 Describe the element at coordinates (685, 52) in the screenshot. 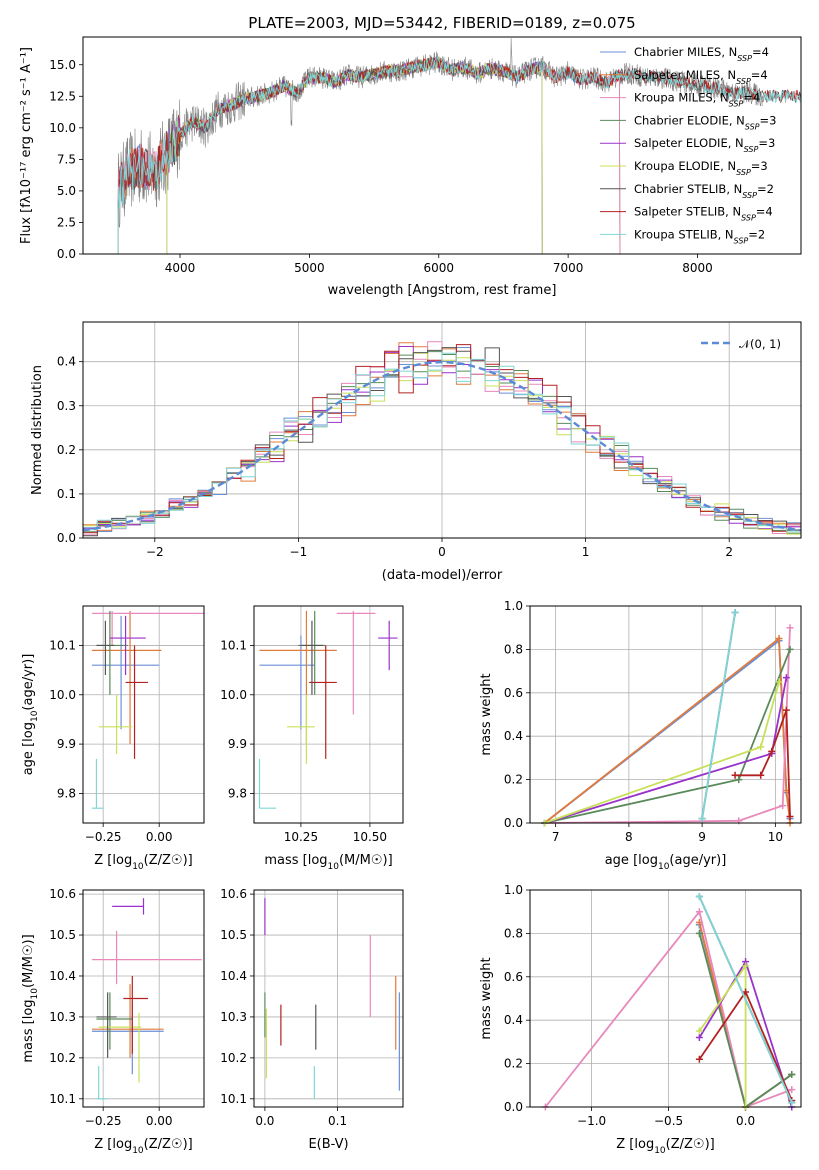

I see `legend-entry-pre: Chabrier MILES, N` at that location.